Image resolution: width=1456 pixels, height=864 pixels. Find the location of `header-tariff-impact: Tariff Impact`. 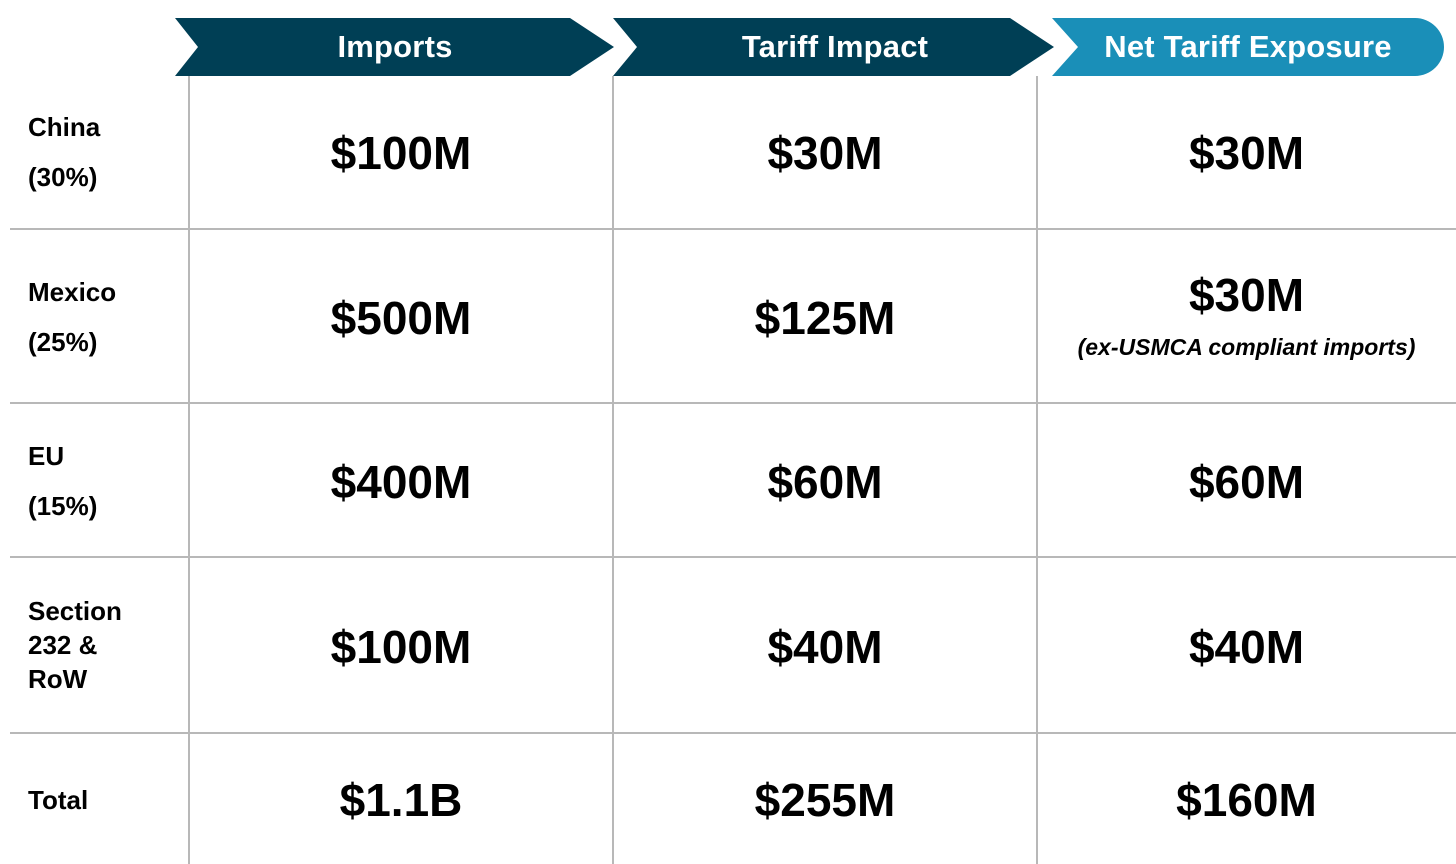

header-tariff-impact: Tariff Impact is located at coordinates (835, 46).